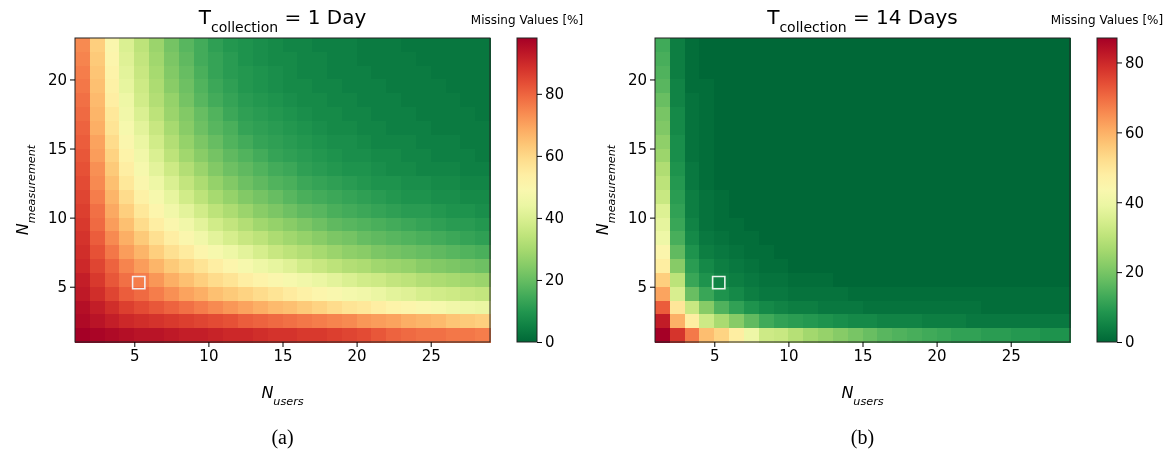 This screenshot has height=459, width=1173. I want to click on text: (a), so click(282, 437).